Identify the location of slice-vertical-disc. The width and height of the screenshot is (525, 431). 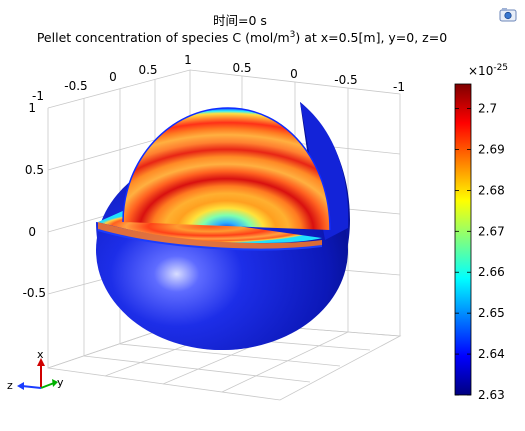
(226, 169).